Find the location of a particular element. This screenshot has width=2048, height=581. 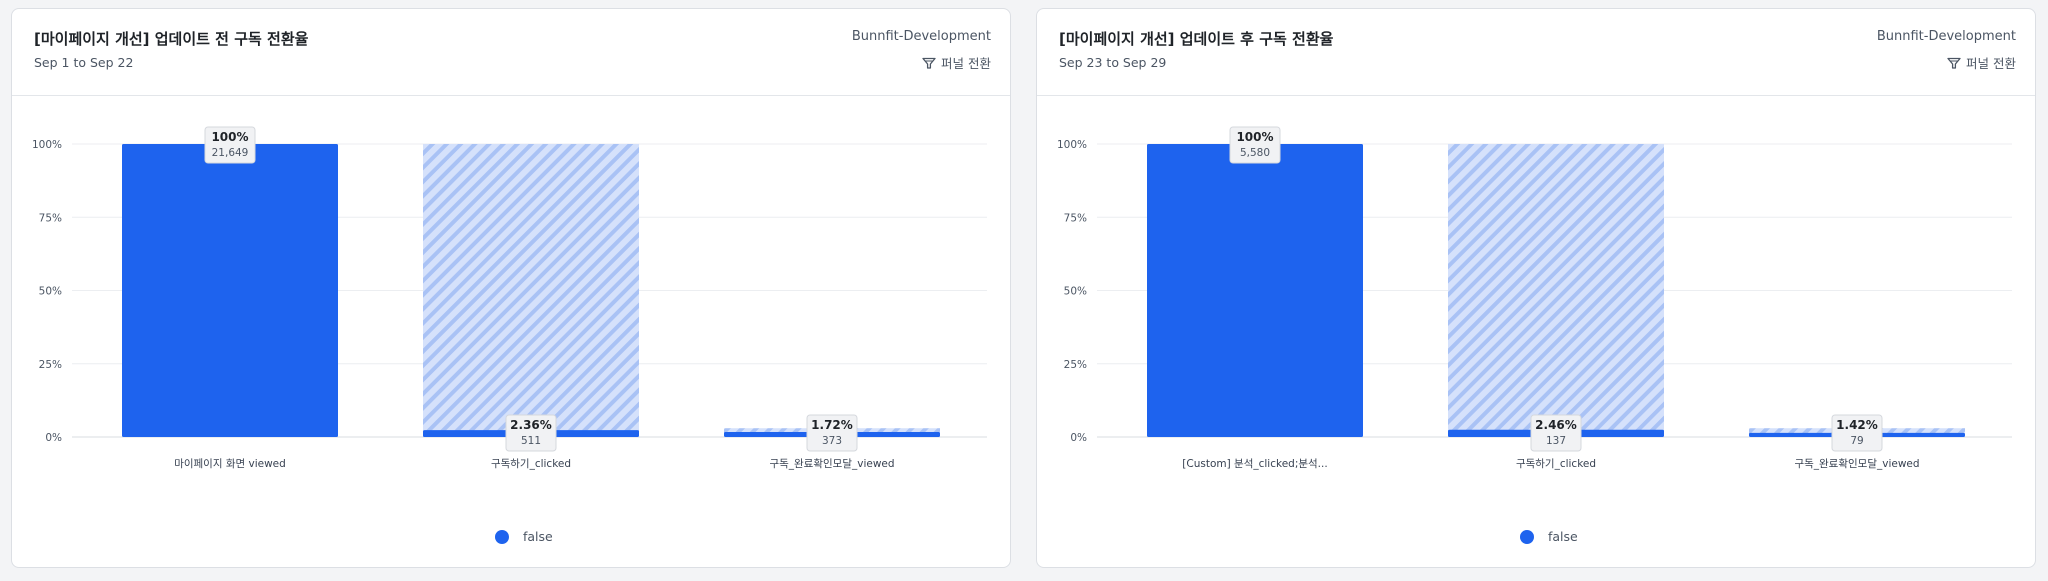

x-tick-label: 마이페이지 화면 viewed is located at coordinates (230, 464).